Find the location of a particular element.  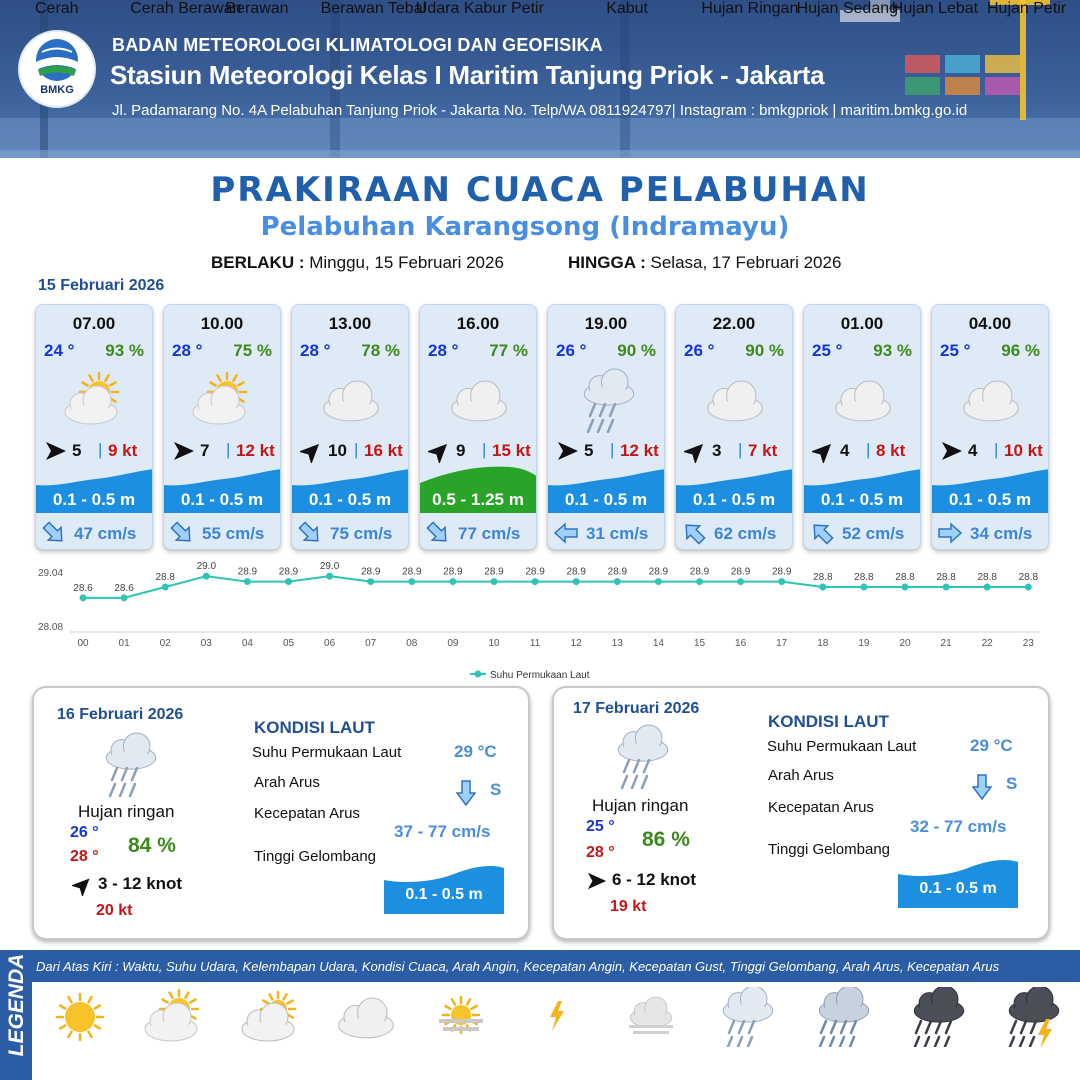

wind-info: 5 | 12 kt is located at coordinates (608, 451).